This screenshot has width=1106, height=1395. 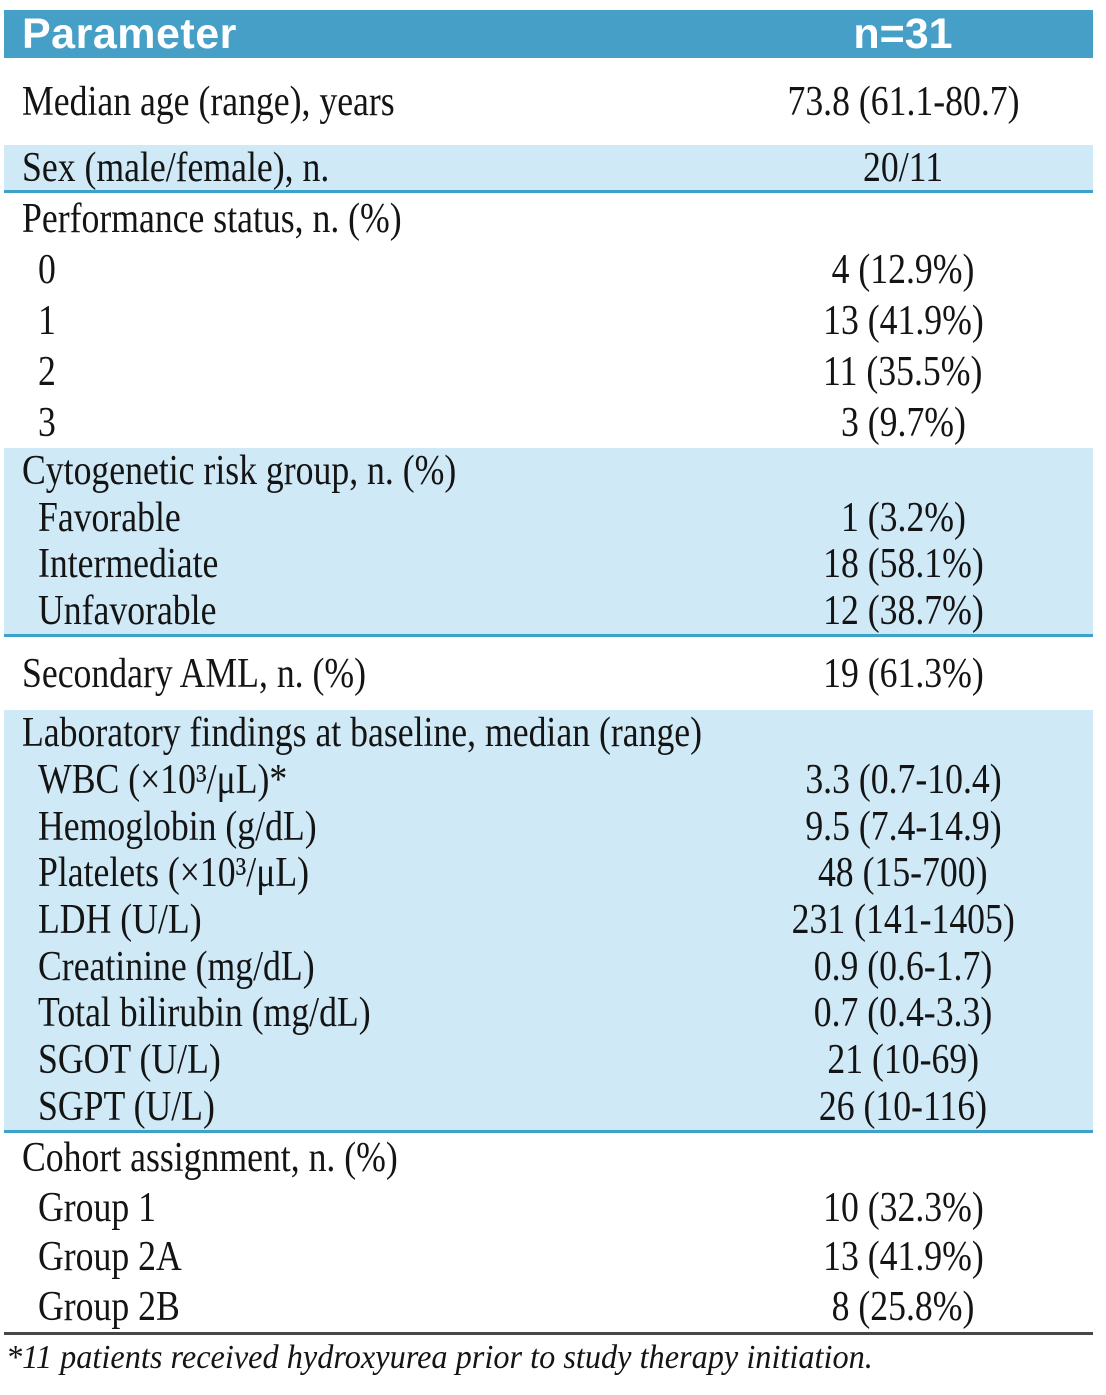 I want to click on table-row: WBC (×10³/μL)* 3.3 (0.7-10.4), so click(x=548, y=780).